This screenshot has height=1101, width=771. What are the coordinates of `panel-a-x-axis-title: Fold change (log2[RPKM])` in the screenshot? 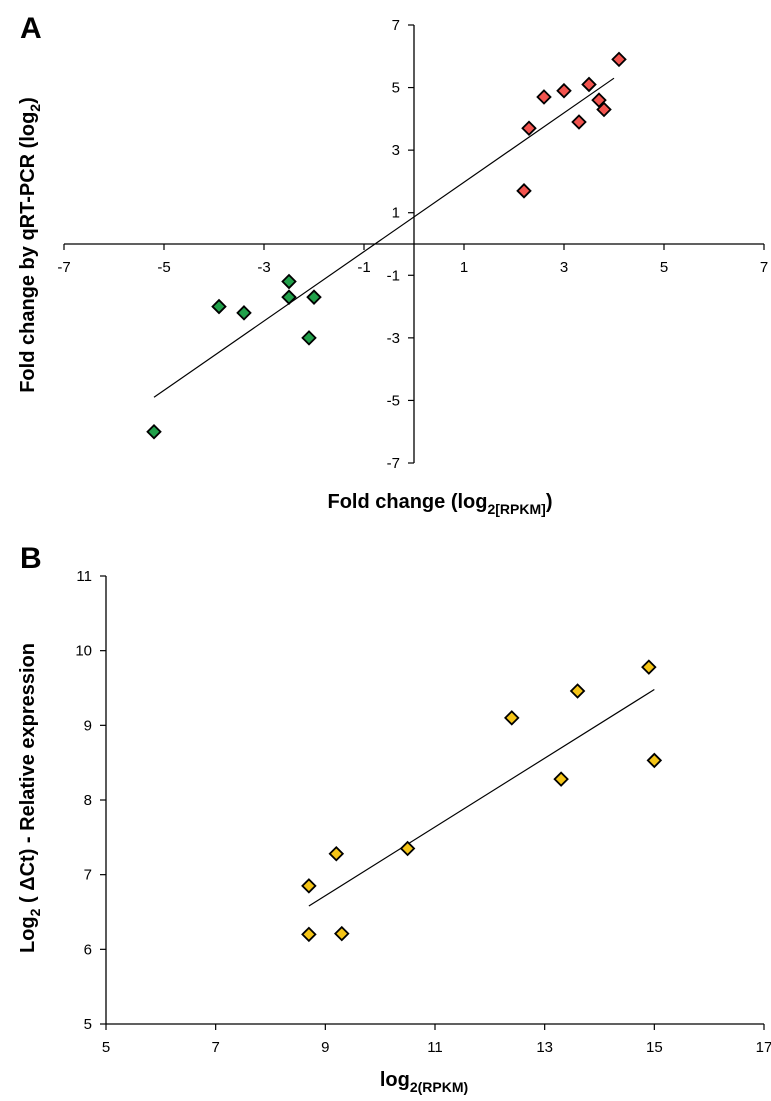 It's located at (439, 504).